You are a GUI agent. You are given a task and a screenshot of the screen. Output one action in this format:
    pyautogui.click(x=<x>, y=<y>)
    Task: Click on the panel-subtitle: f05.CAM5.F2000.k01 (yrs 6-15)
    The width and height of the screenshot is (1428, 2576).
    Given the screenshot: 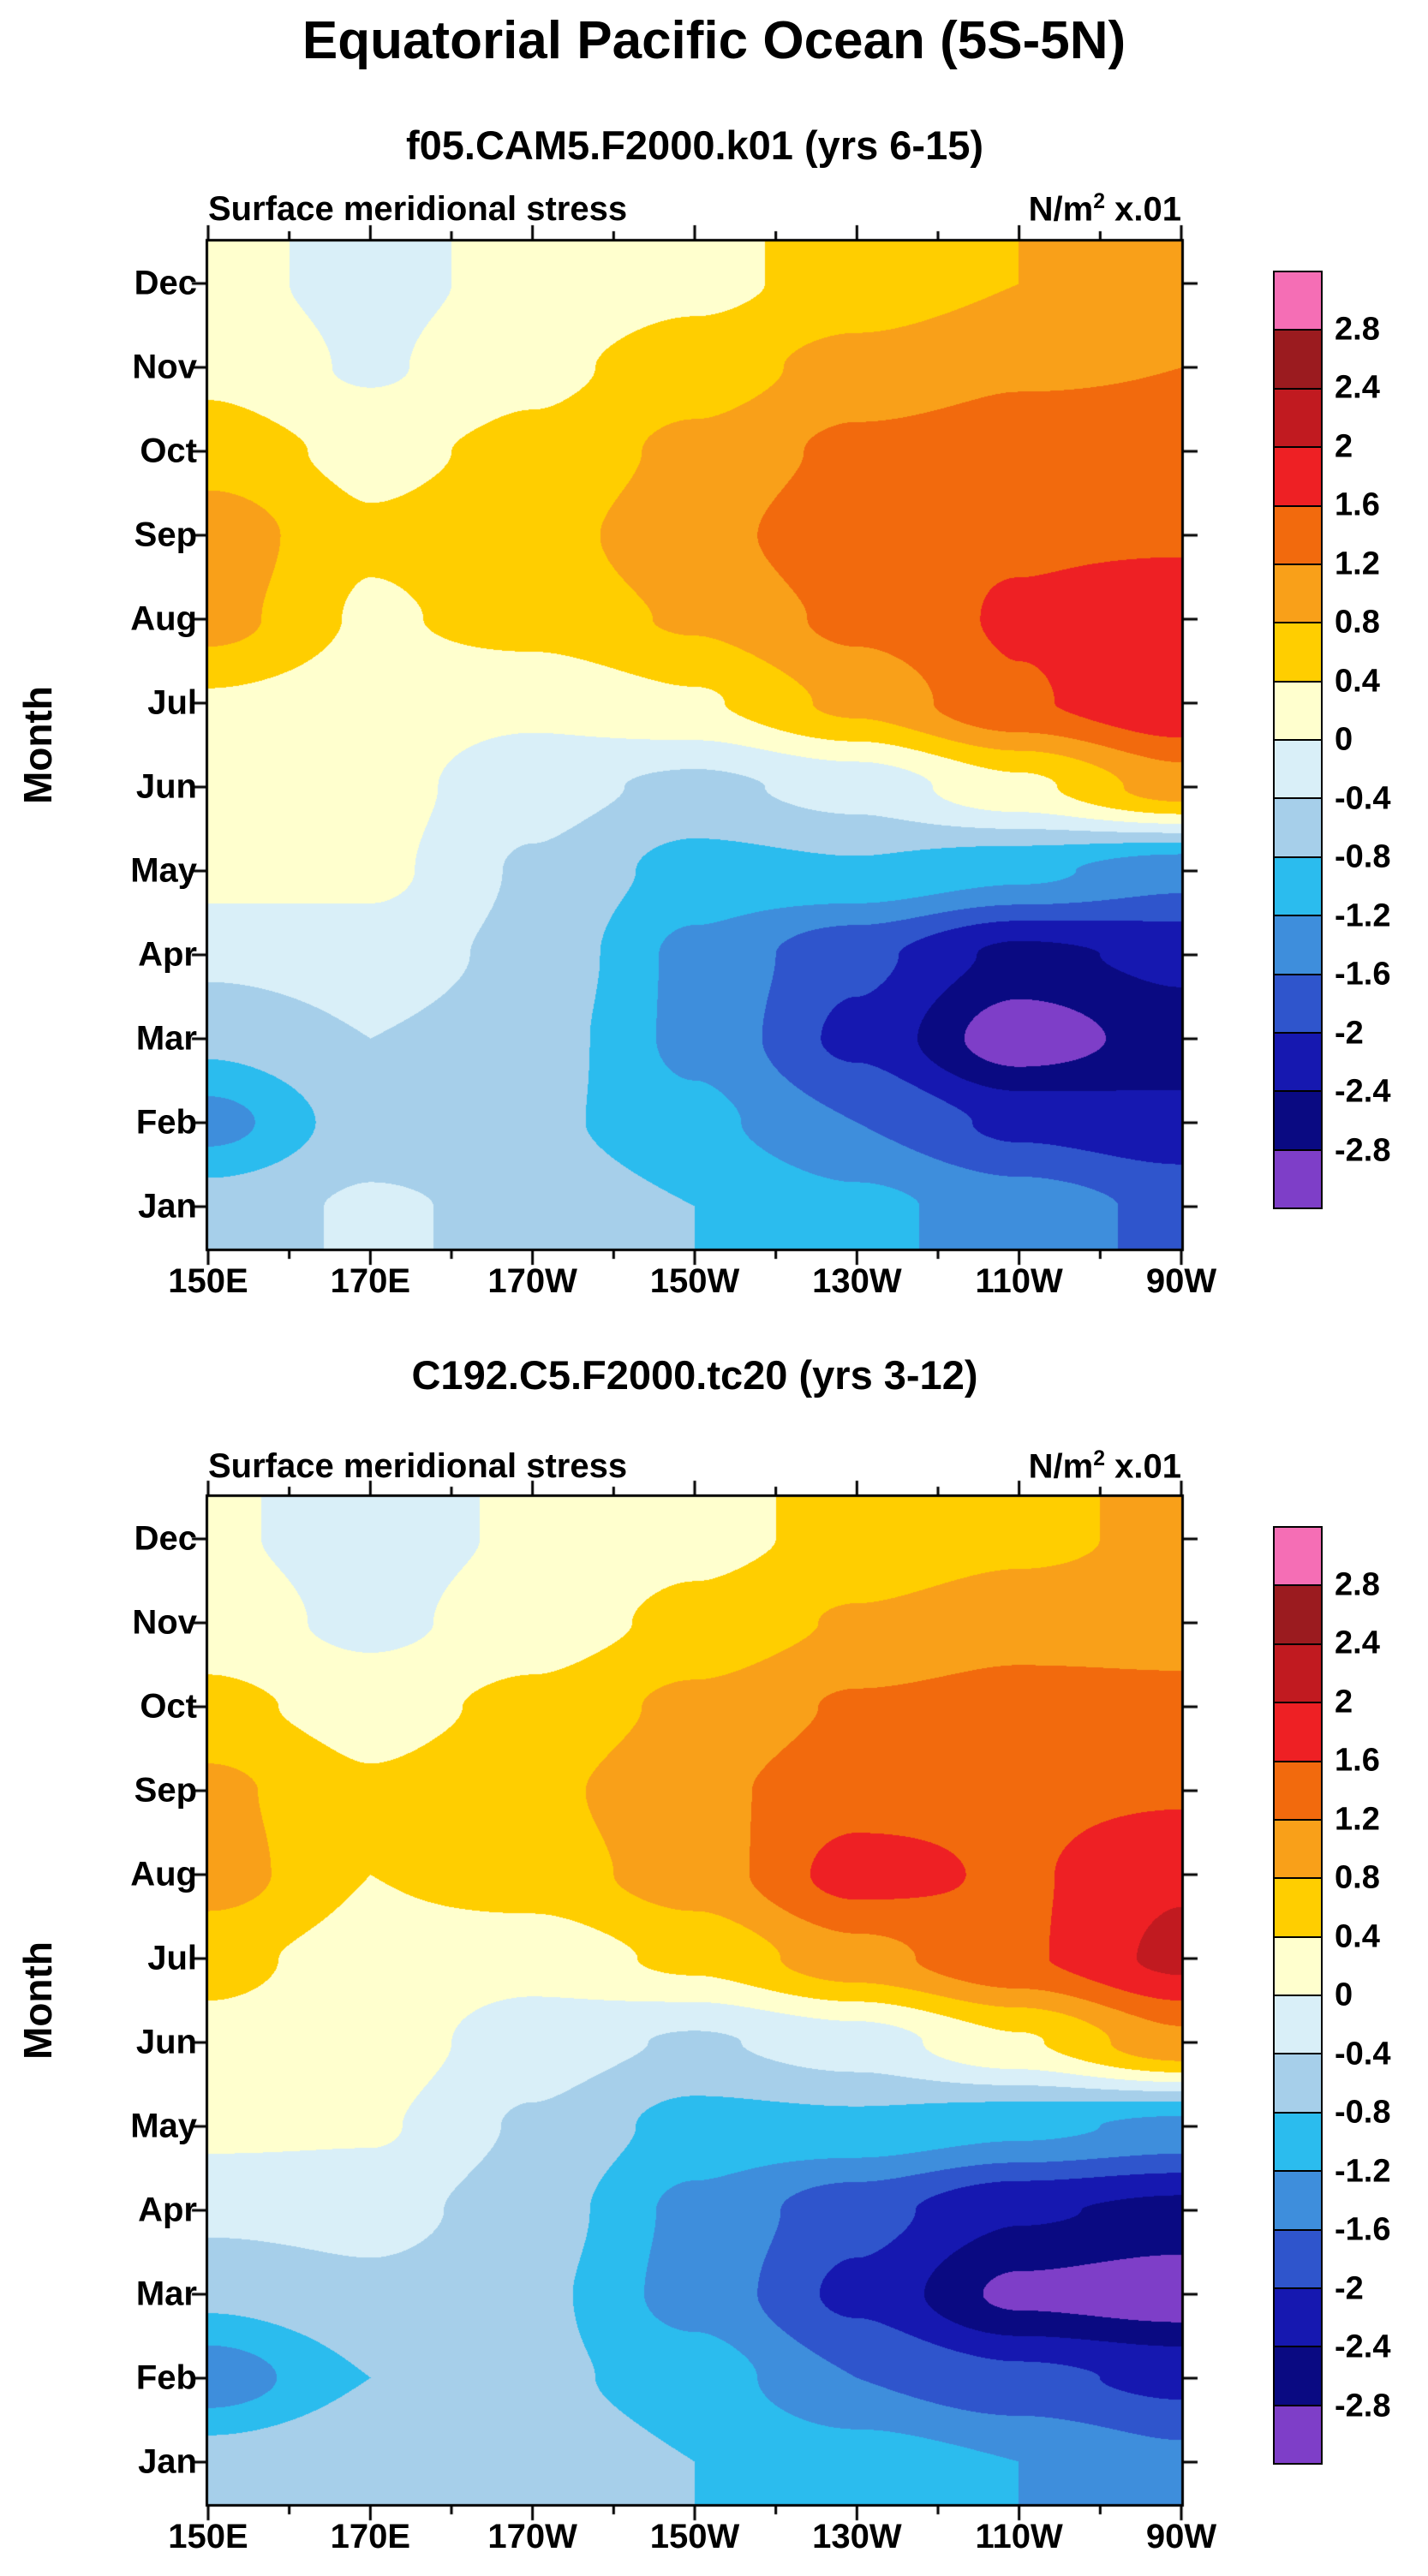 What is the action you would take?
    pyautogui.click(x=695, y=145)
    